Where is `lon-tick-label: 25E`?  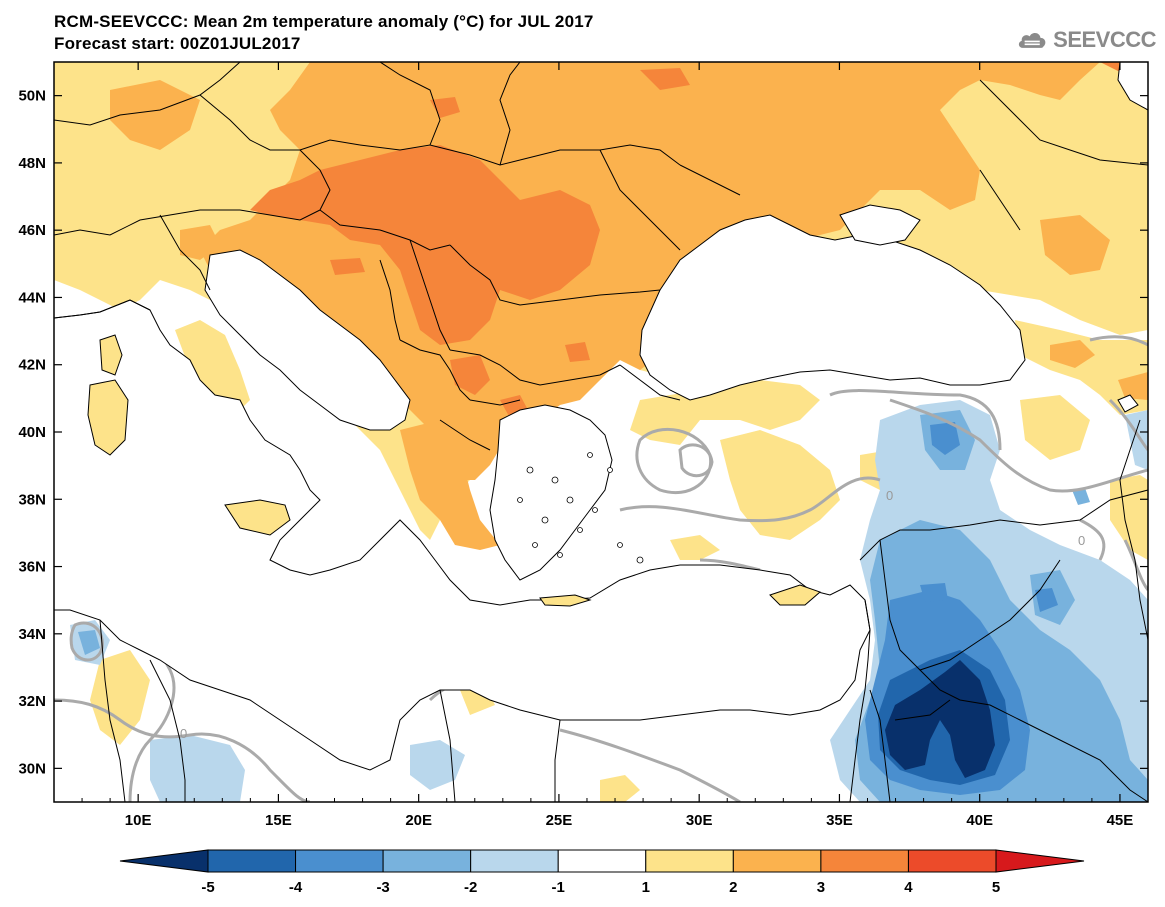
lon-tick-label: 25E is located at coordinates (559, 820).